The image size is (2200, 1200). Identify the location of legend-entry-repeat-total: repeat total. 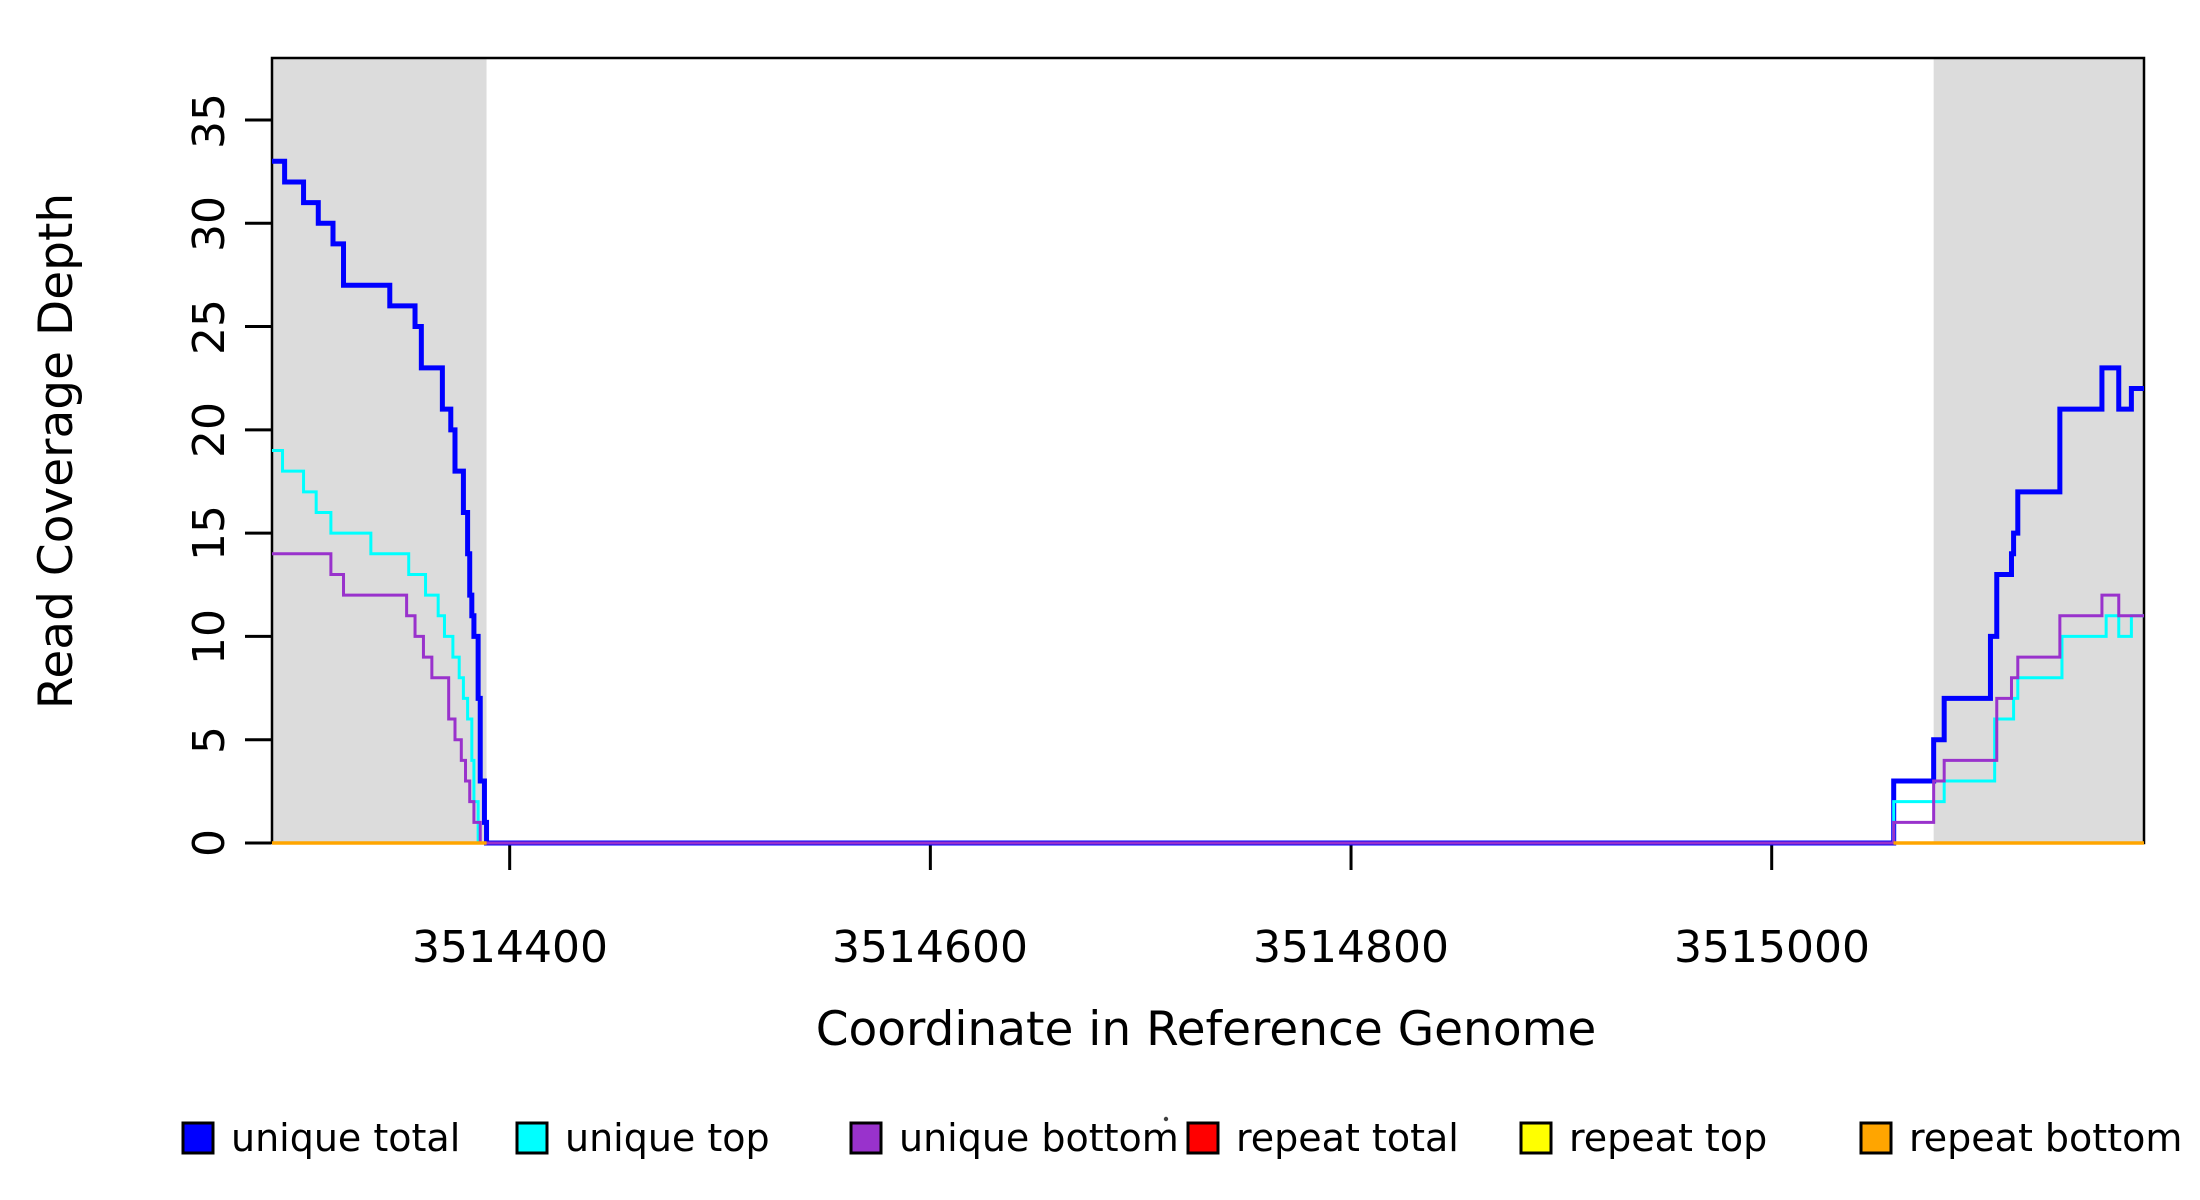
(1322, 1138).